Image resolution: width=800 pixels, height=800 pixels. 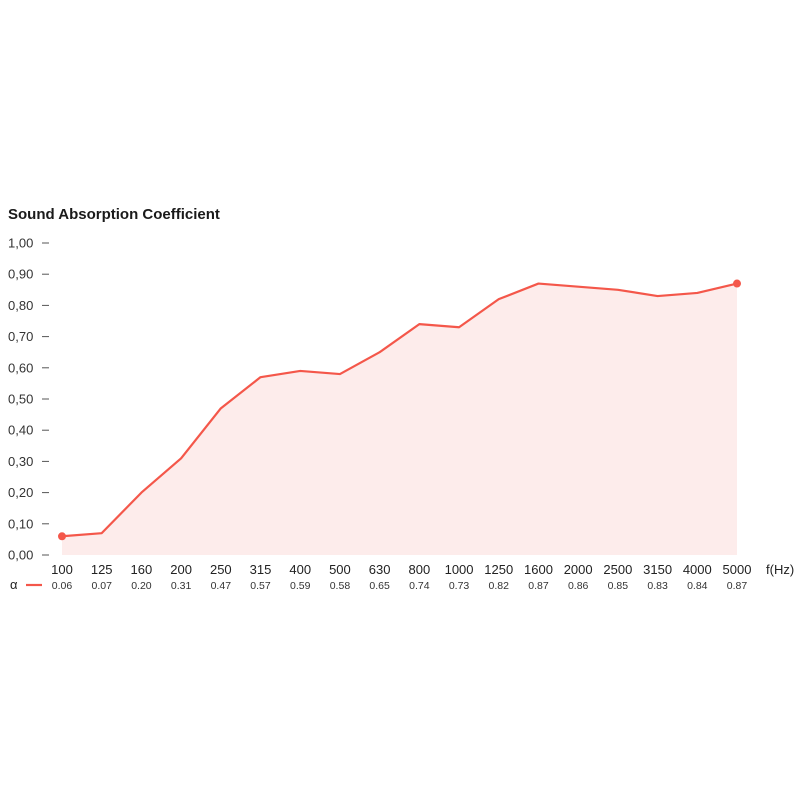 I want to click on x-tick-label: 200, so click(x=181, y=569).